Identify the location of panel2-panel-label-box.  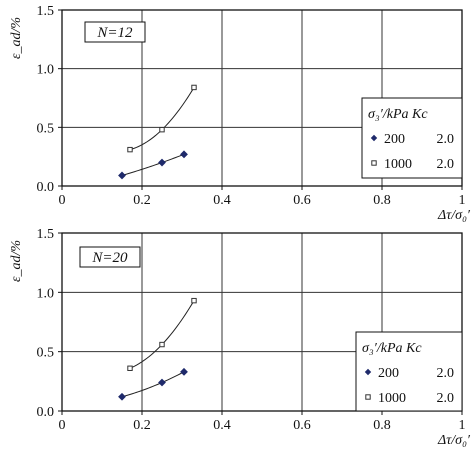
(110, 257).